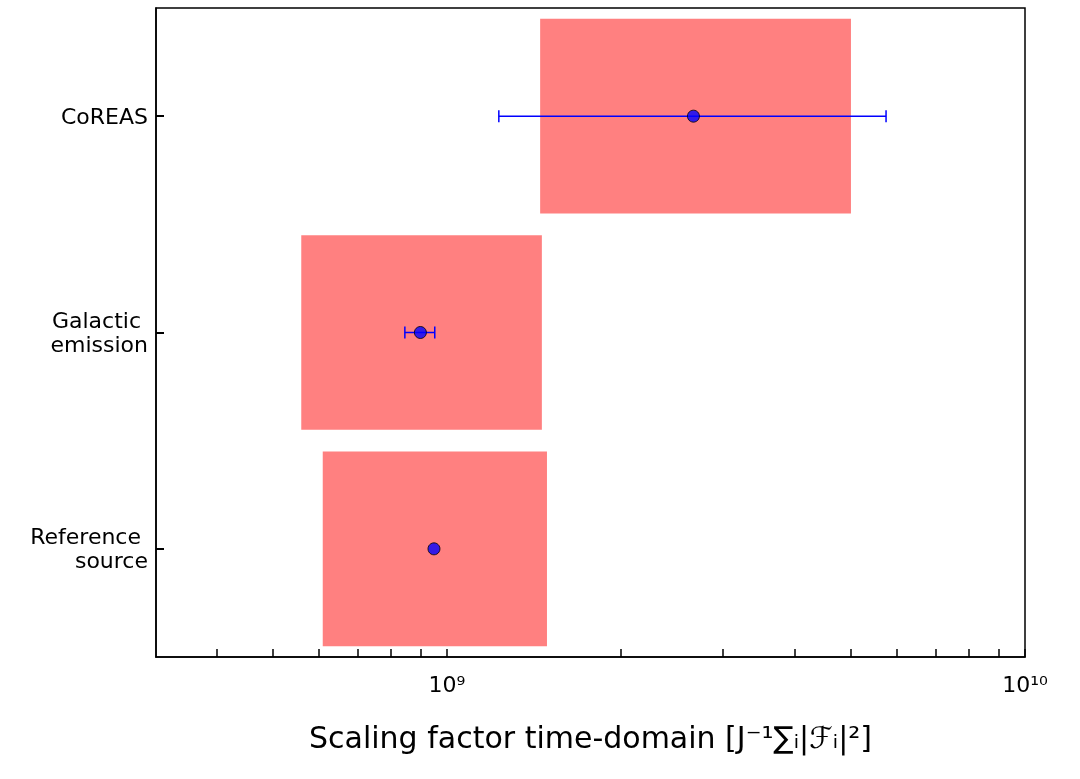 The width and height of the screenshot is (1080, 779). Describe the element at coordinates (89, 549) in the screenshot. I see `y-tick-label: Reference source` at that location.